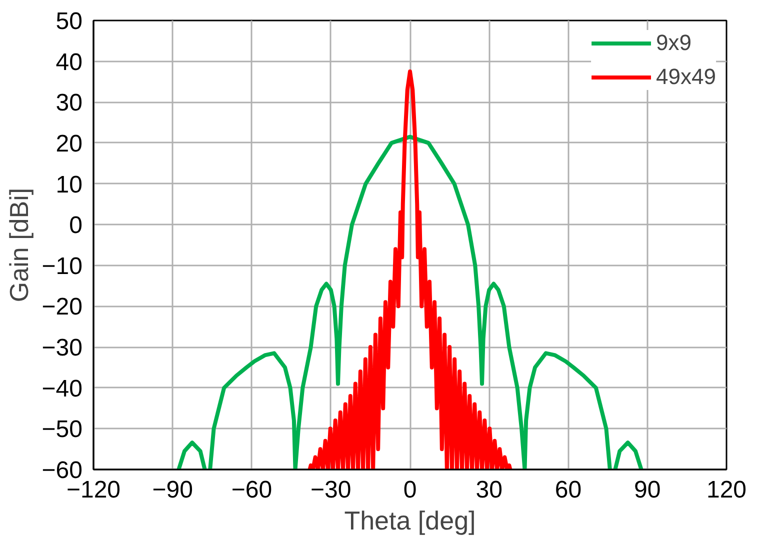 The height and width of the screenshot is (538, 758). I want to click on y-tick-label: 40, so click(69, 62).